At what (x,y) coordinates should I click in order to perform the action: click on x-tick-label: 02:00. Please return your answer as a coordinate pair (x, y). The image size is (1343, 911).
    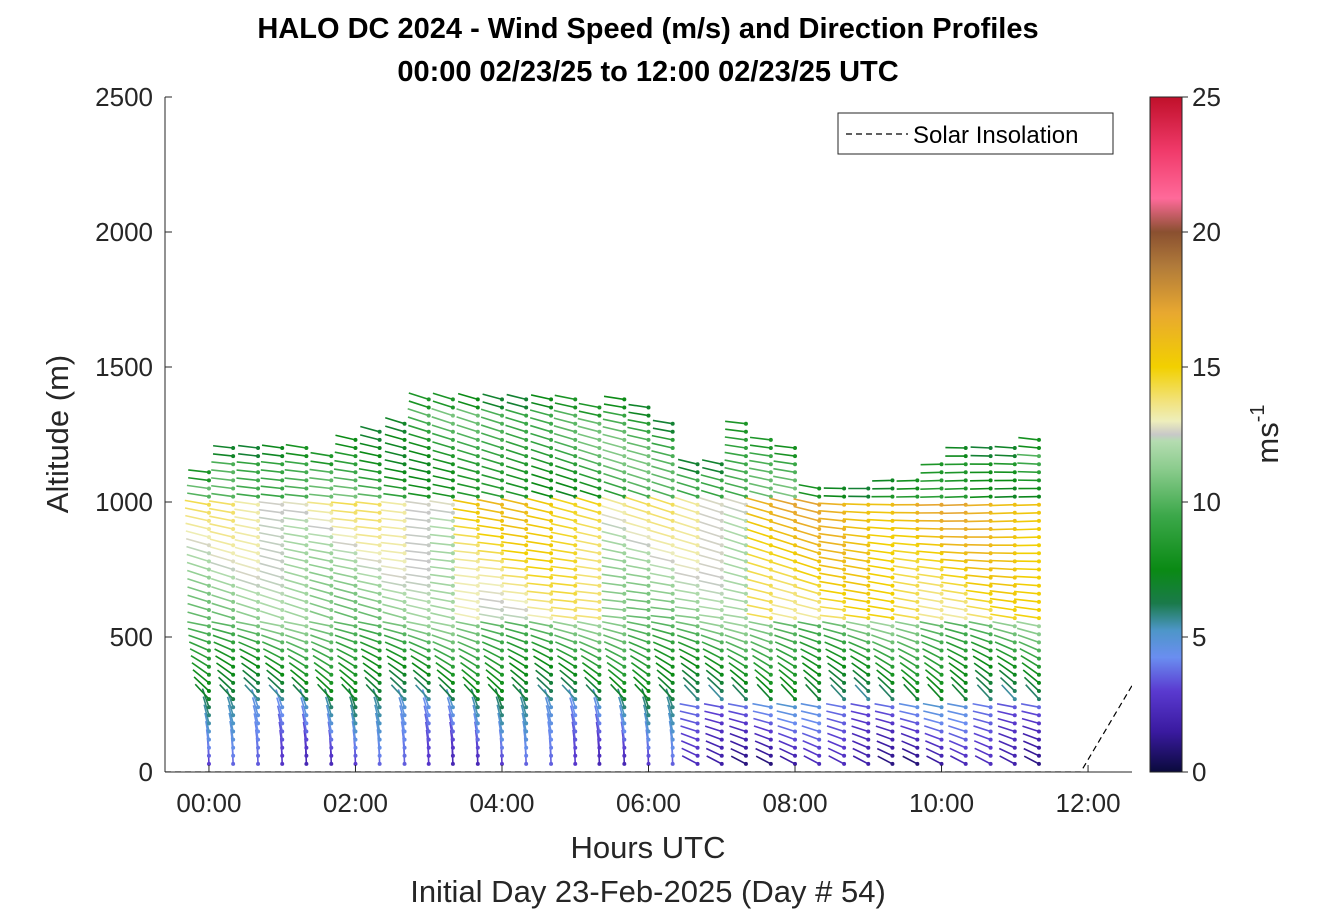
    Looking at the image, I should click on (355, 803).